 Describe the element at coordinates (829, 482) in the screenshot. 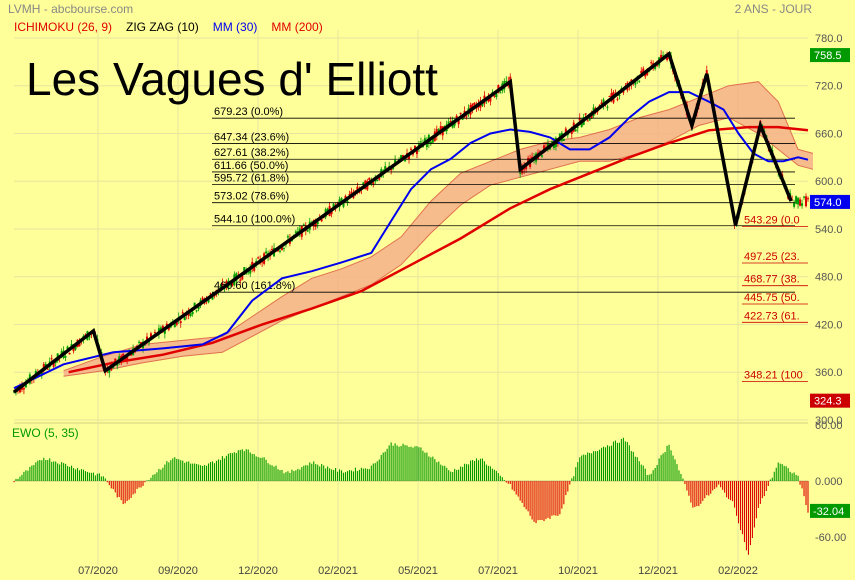

I see `ewo-tick-label: 0.000` at that location.